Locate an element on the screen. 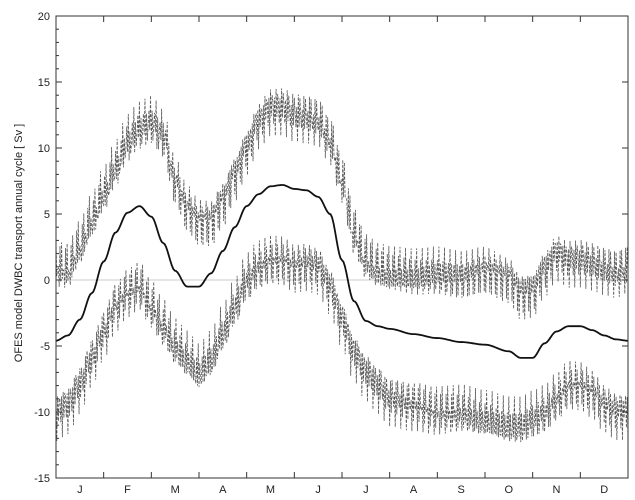  y-tick-label: -5 is located at coordinates (45, 347).